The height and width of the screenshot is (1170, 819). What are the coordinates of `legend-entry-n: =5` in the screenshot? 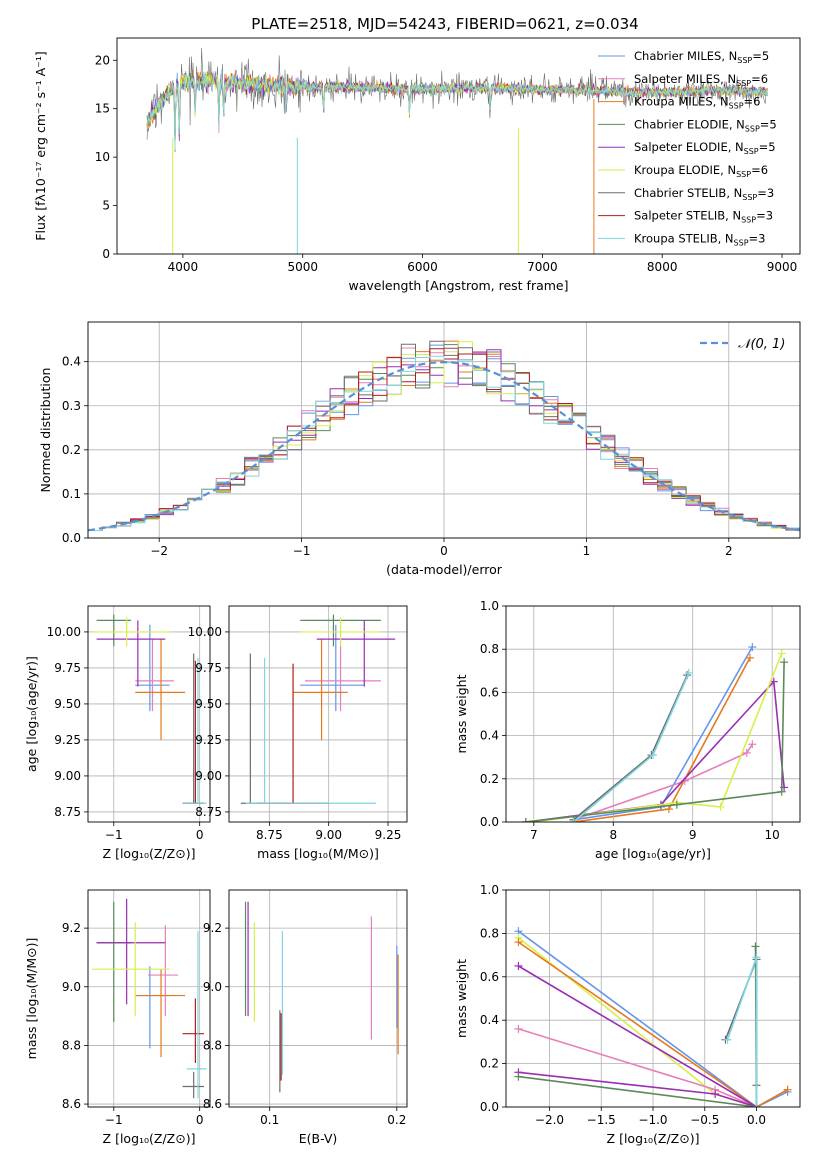 It's located at (768, 124).